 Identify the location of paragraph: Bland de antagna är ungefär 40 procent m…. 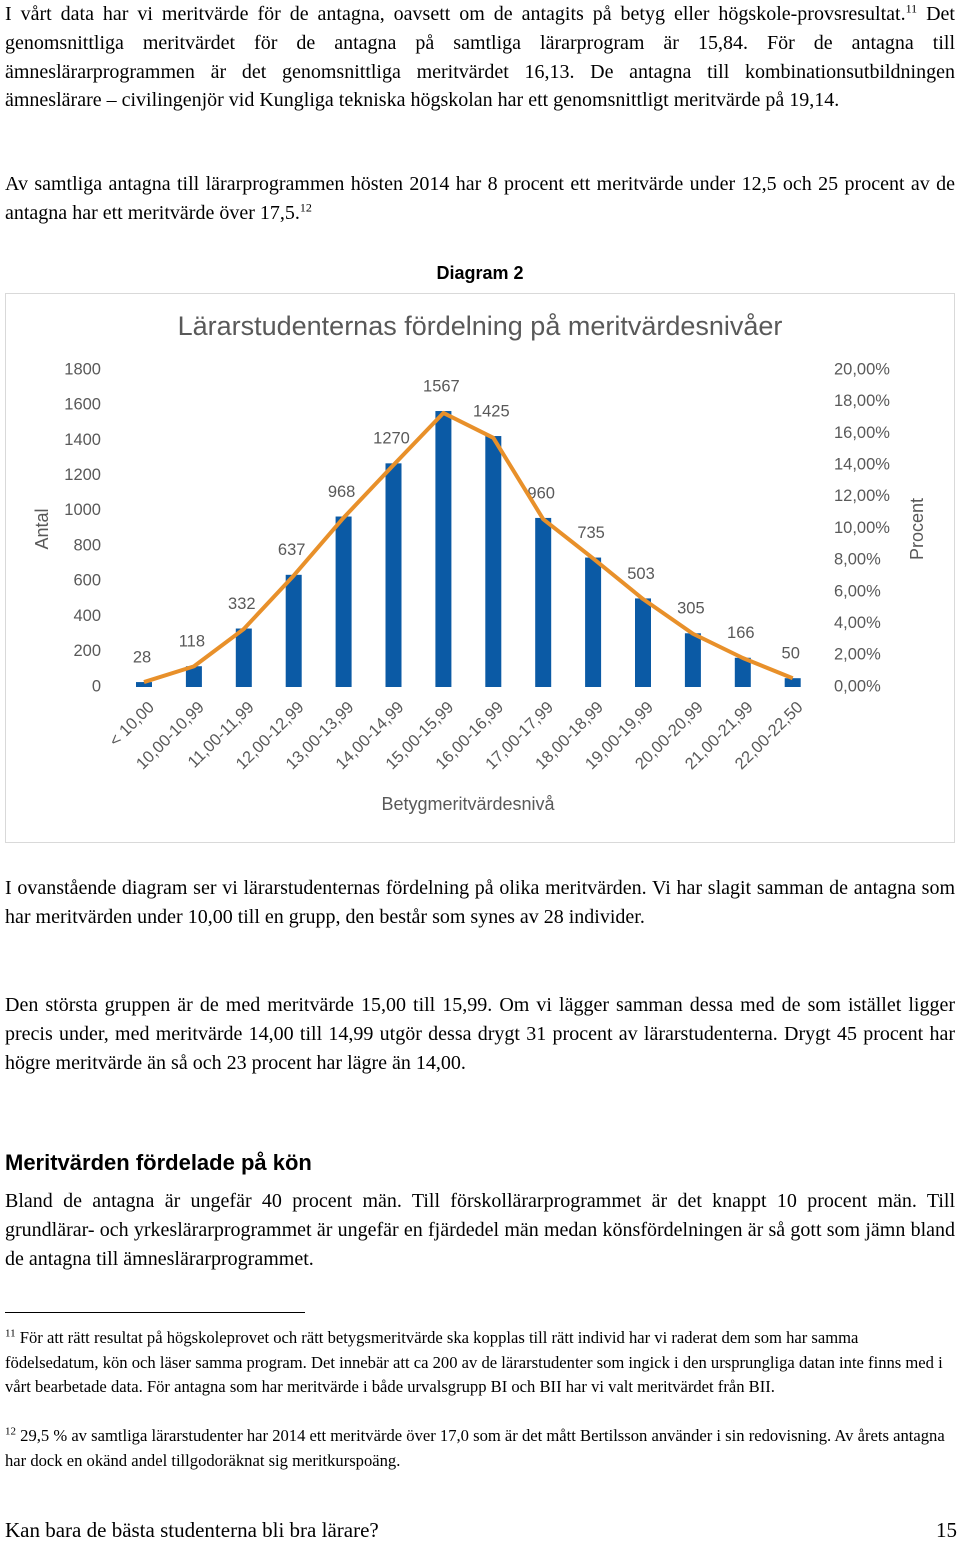
(480, 1230).